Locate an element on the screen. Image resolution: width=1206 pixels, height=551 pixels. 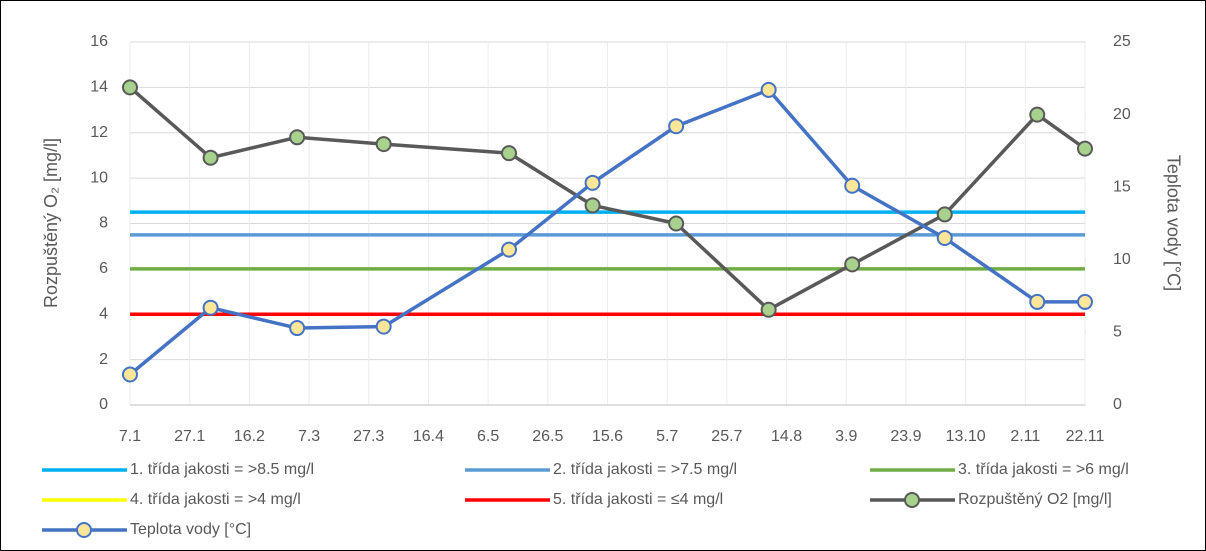
x-tick-label: 16.2 is located at coordinates (249, 436).